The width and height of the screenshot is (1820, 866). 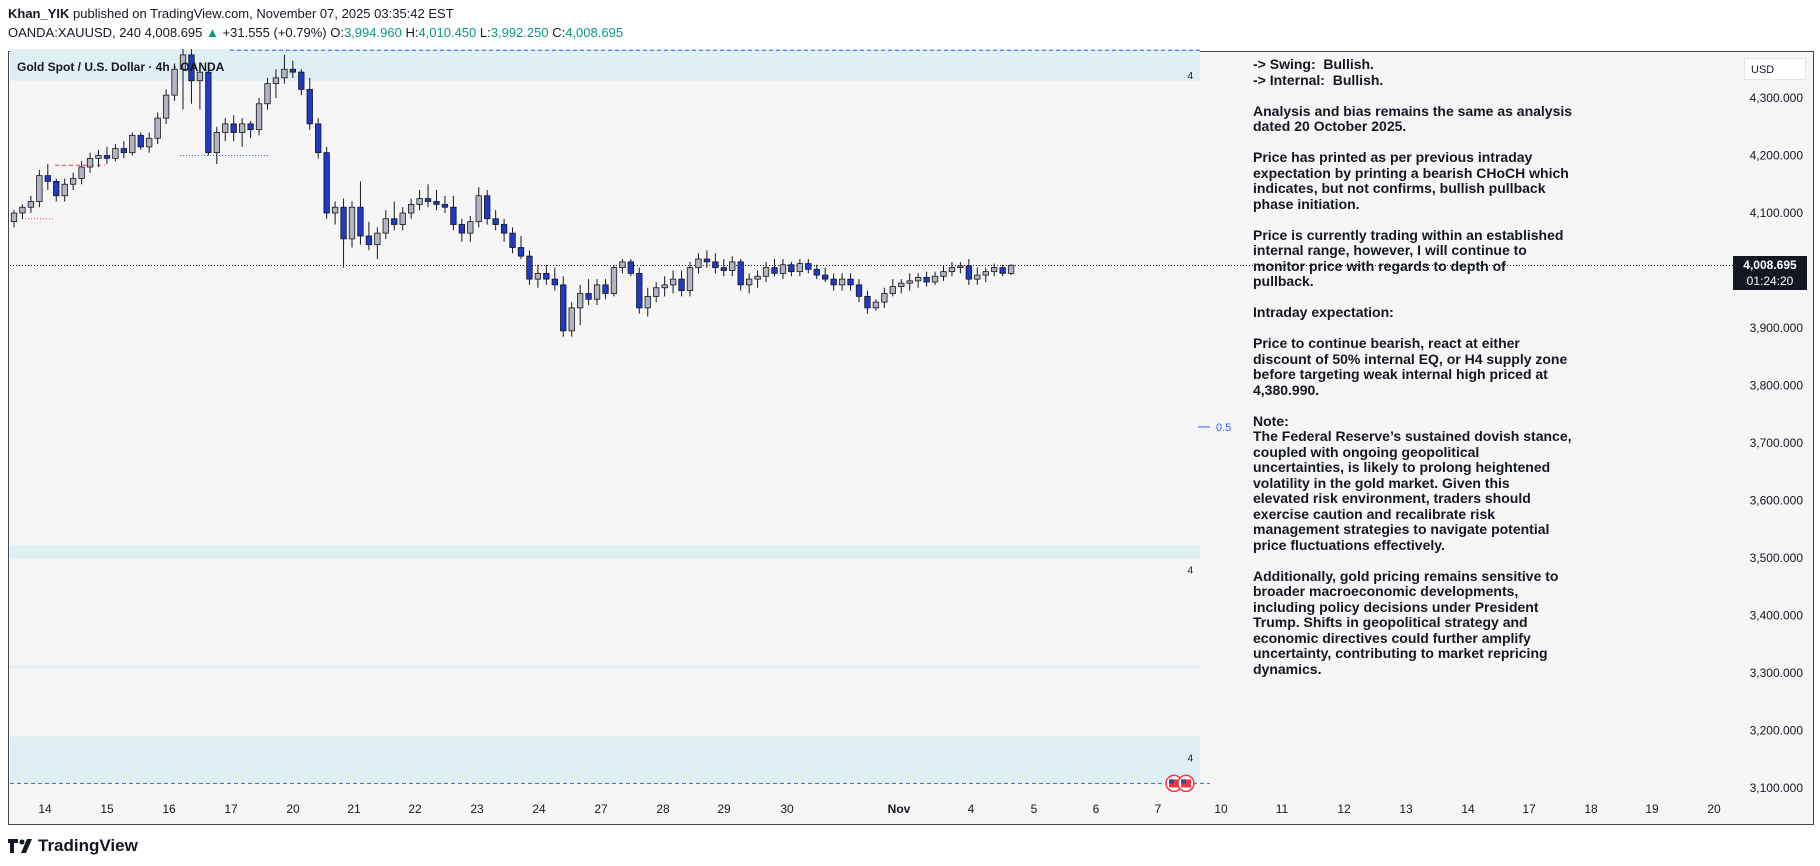 What do you see at coordinates (519, 32) in the screenshot?
I see `low-value: 3,992.250` at bounding box center [519, 32].